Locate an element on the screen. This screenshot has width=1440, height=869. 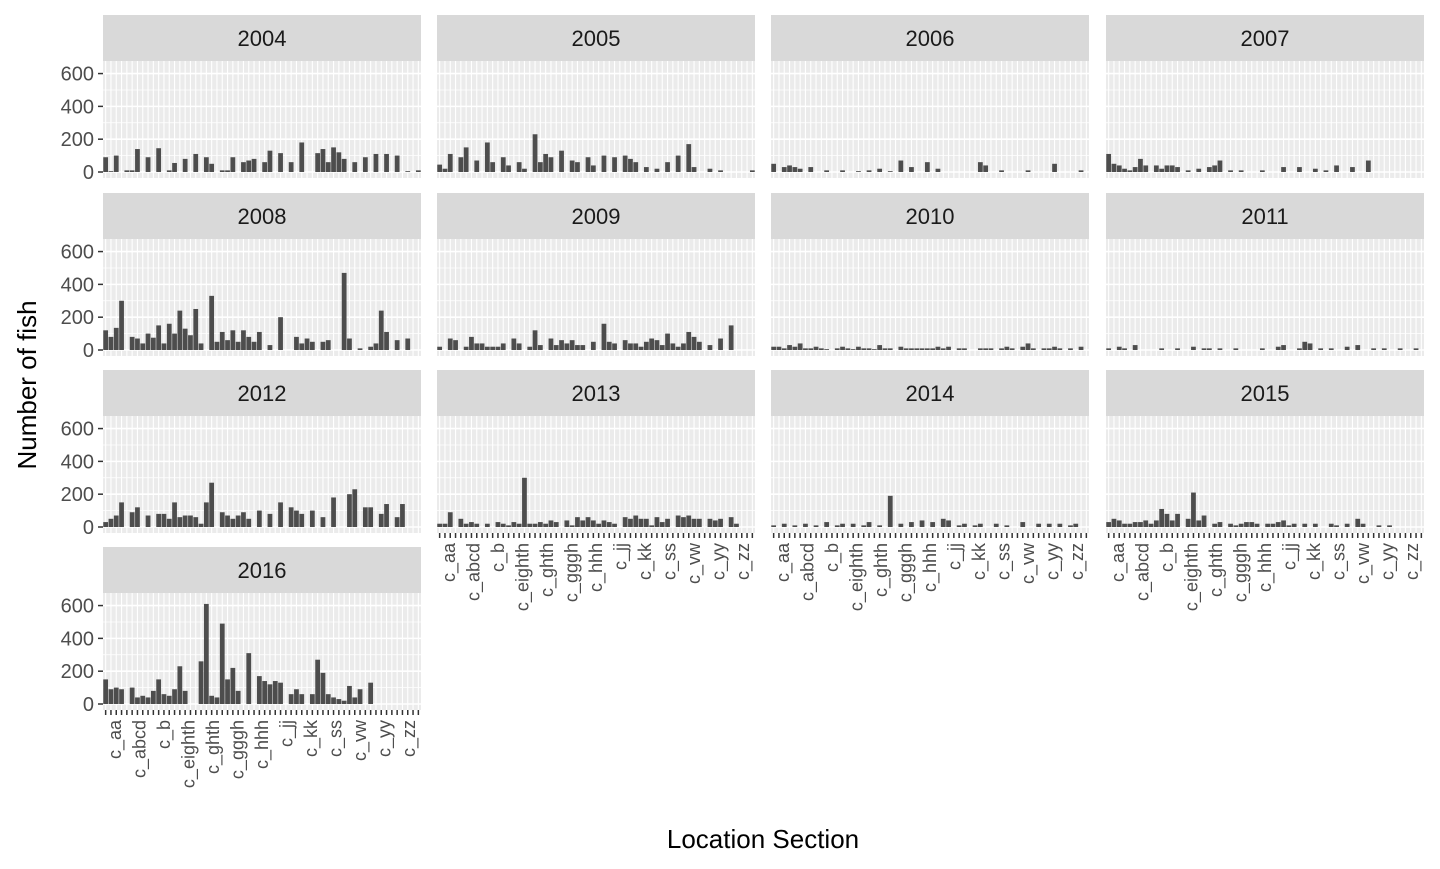
x-tick-label: c_gggh is located at coordinates (906, 572).